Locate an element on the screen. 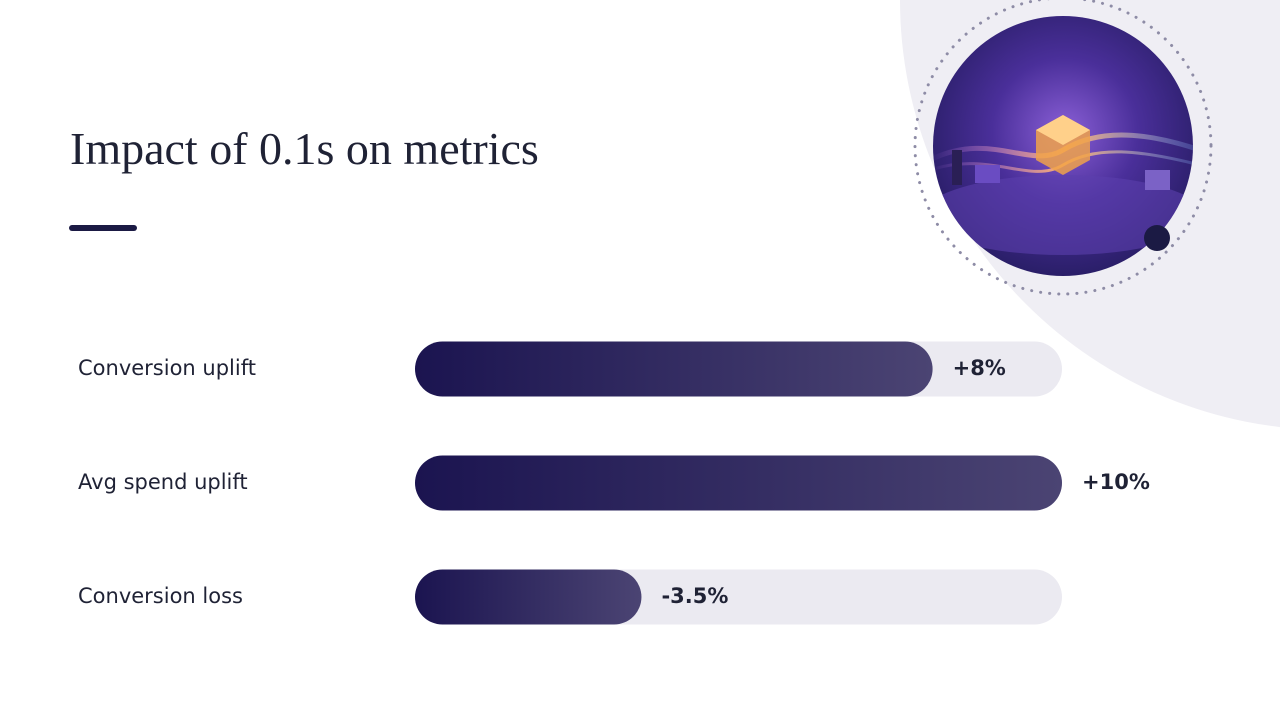  hero-image is located at coordinates (1063, 146).